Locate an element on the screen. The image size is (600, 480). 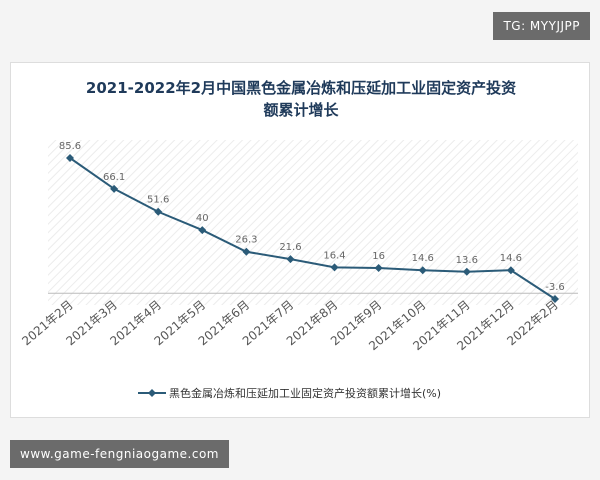
value-label: 13.6 is located at coordinates (467, 260).